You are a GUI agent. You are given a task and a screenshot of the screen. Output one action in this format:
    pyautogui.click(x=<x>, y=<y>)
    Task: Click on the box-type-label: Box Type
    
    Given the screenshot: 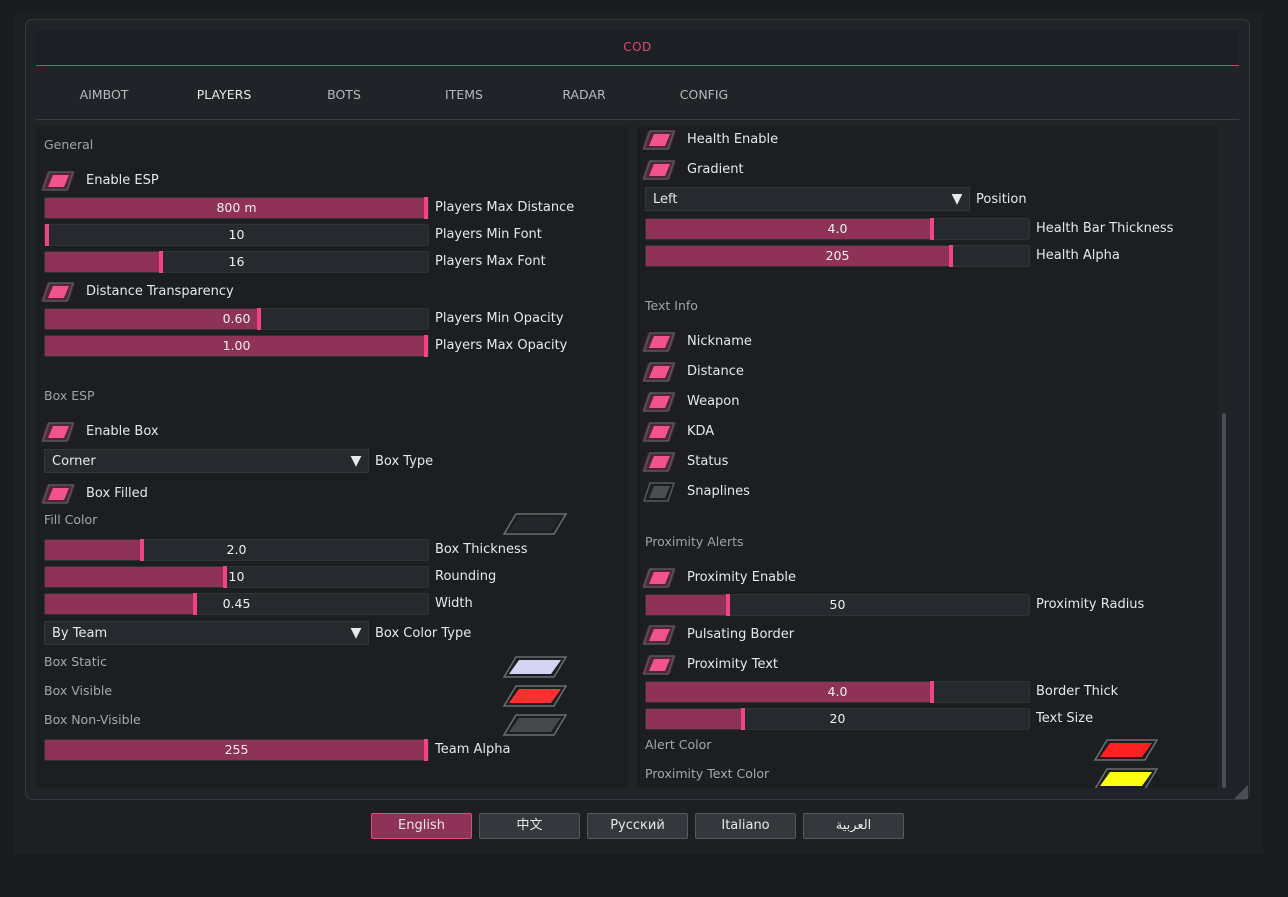 What is the action you would take?
    pyautogui.click(x=404, y=461)
    